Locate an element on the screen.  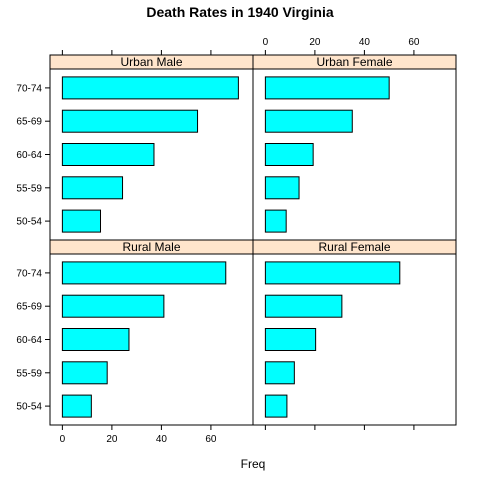
strip-label-urban-female: Urban Female is located at coordinates (354, 62).